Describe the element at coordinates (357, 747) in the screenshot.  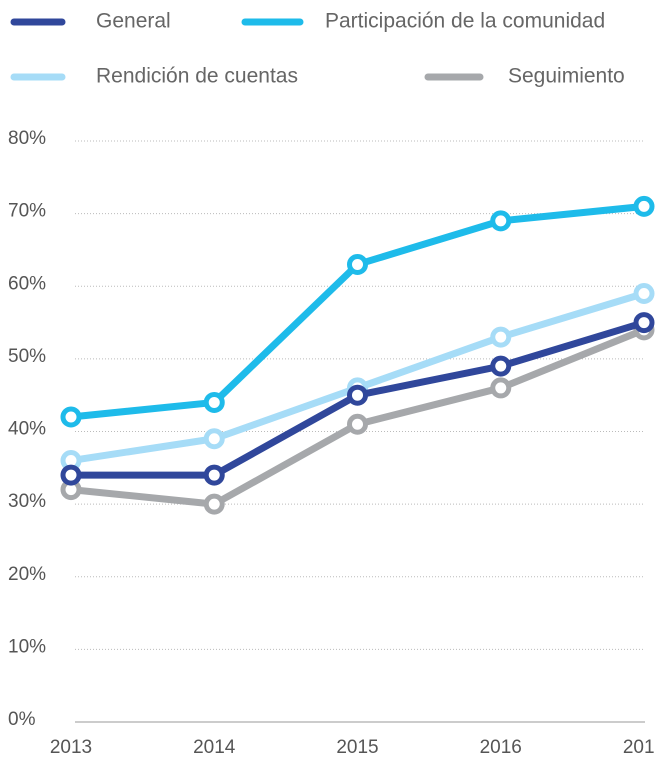
I see `x-tick-label: 2015` at that location.